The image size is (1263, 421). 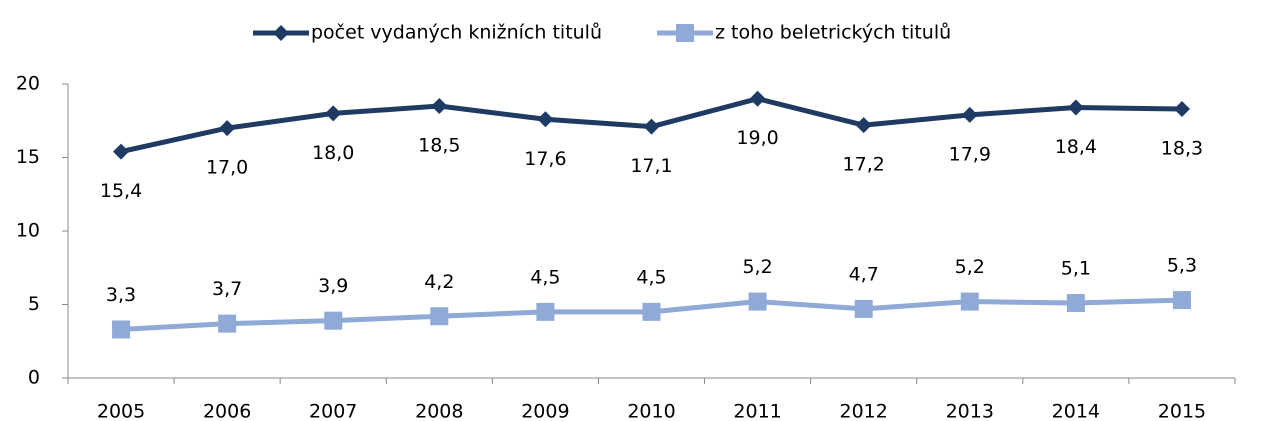 What do you see at coordinates (970, 154) in the screenshot?
I see `data-label: 17,9` at bounding box center [970, 154].